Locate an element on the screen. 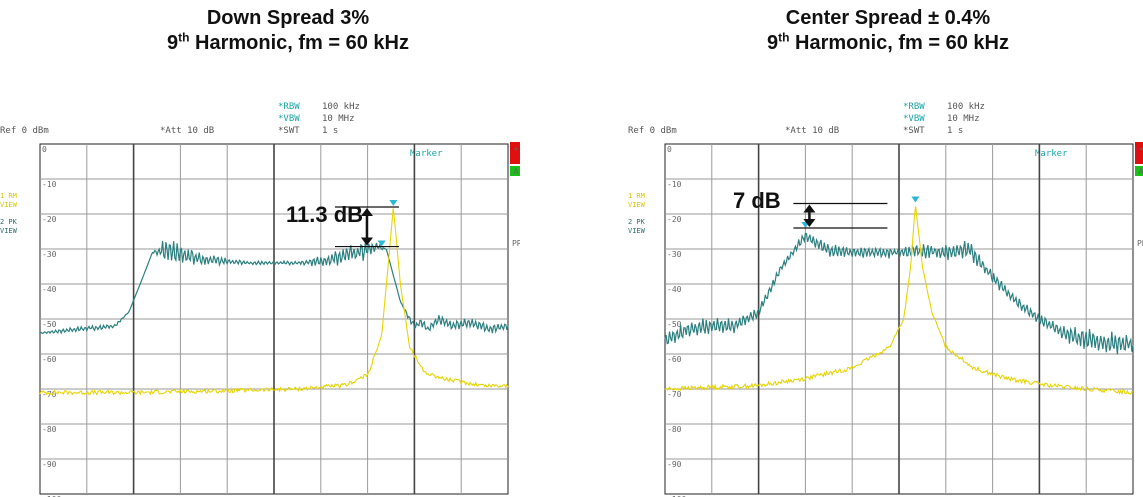  annotation-db-label: 11.3 dB is located at coordinates (324, 214).